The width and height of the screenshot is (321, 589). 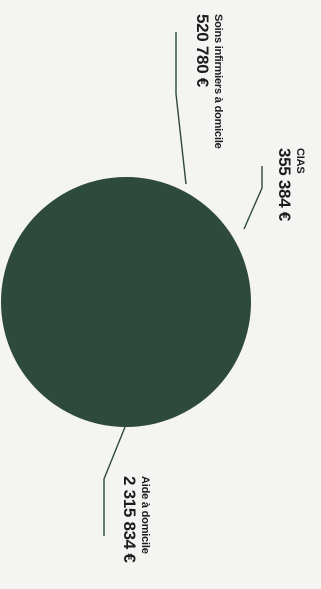 What do you see at coordinates (285, 184) in the screenshot?
I see `slice-value-cias: 355 384 €` at bounding box center [285, 184].